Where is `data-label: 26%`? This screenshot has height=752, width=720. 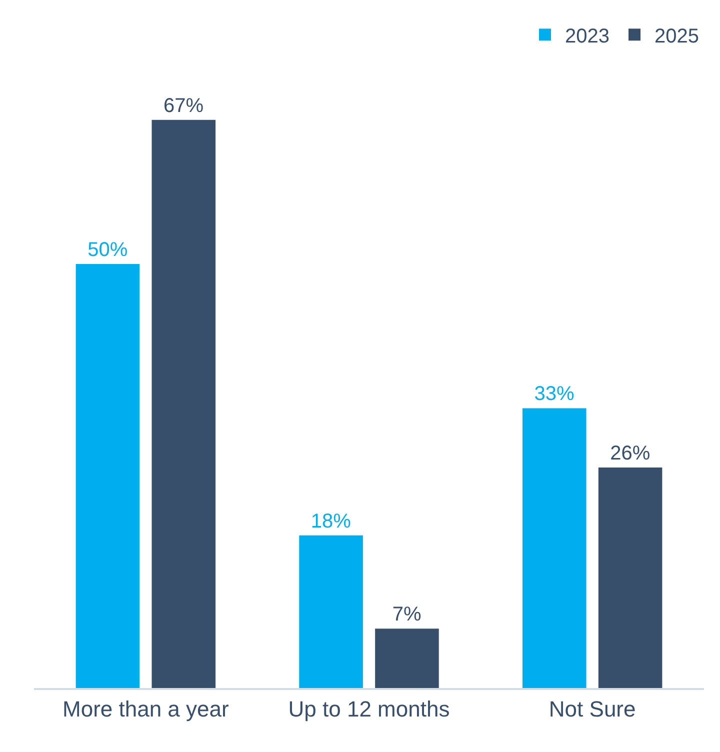 data-label: 26% is located at coordinates (630, 453).